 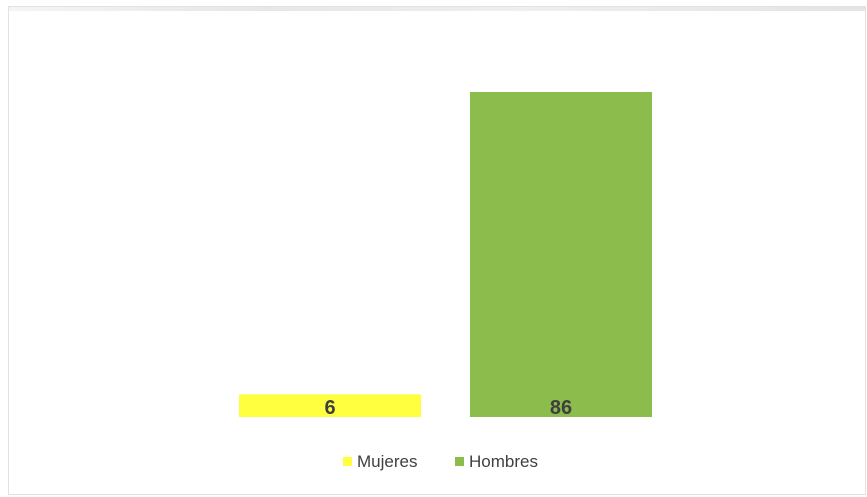 I want to click on data-label-hombres: 86, so click(x=561, y=408).